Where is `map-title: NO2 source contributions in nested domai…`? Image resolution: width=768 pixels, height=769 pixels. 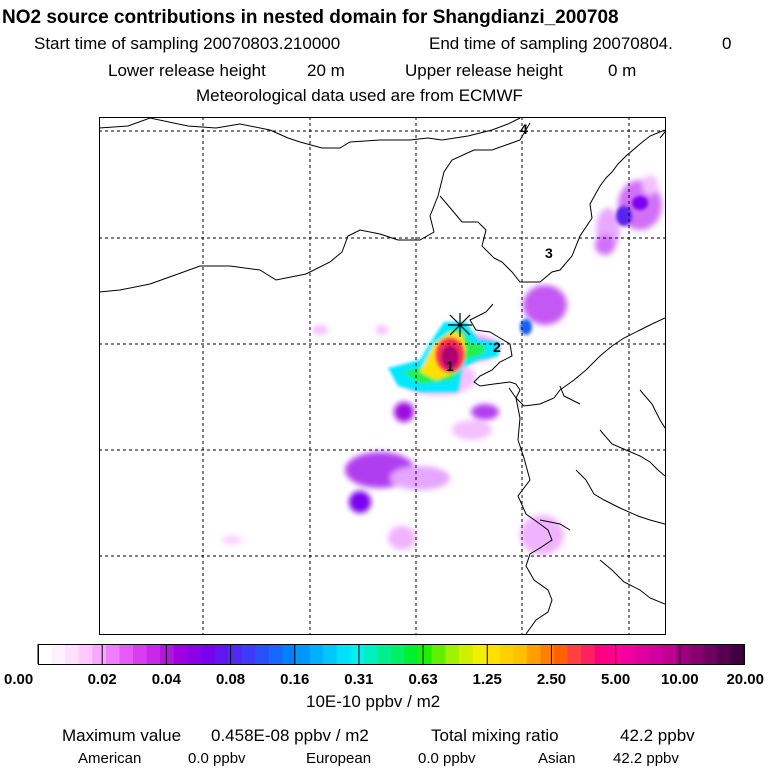 map-title: NO2 source contributions in nested domai… is located at coordinates (310, 17).